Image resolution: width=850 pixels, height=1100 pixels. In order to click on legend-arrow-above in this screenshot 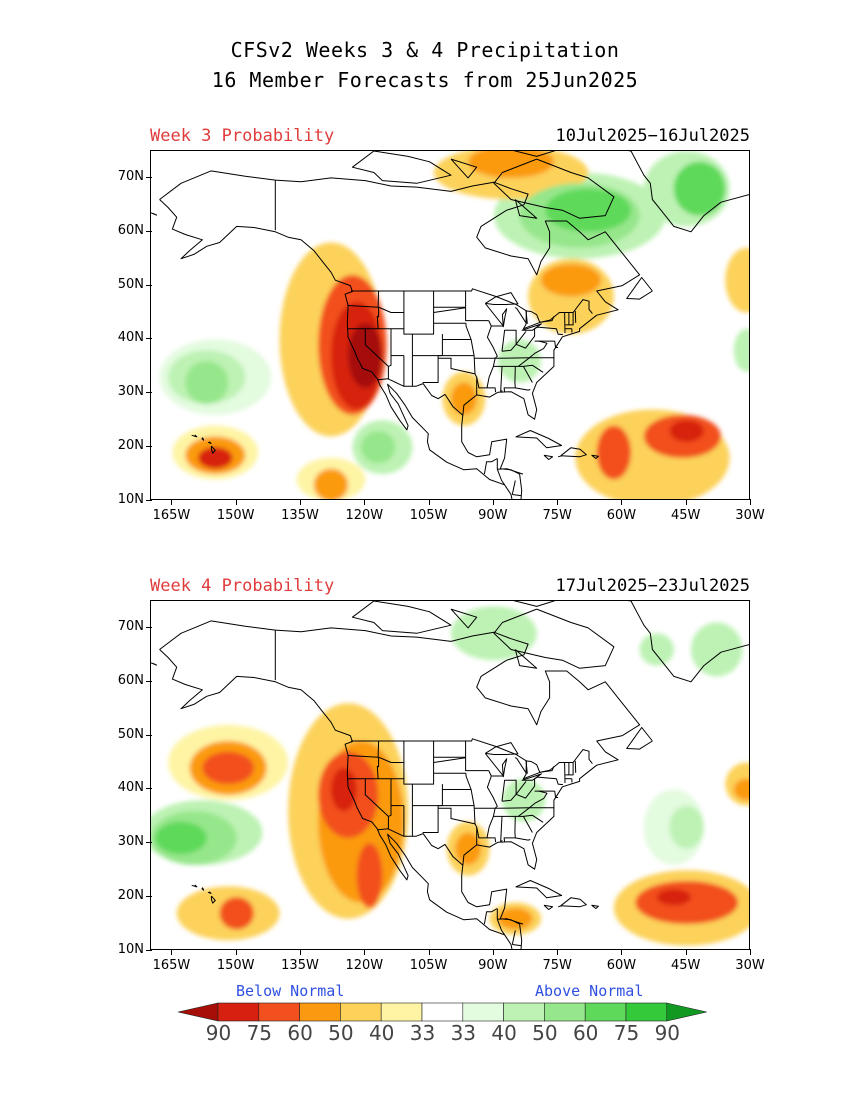, I will do `click(686, 1012)`.